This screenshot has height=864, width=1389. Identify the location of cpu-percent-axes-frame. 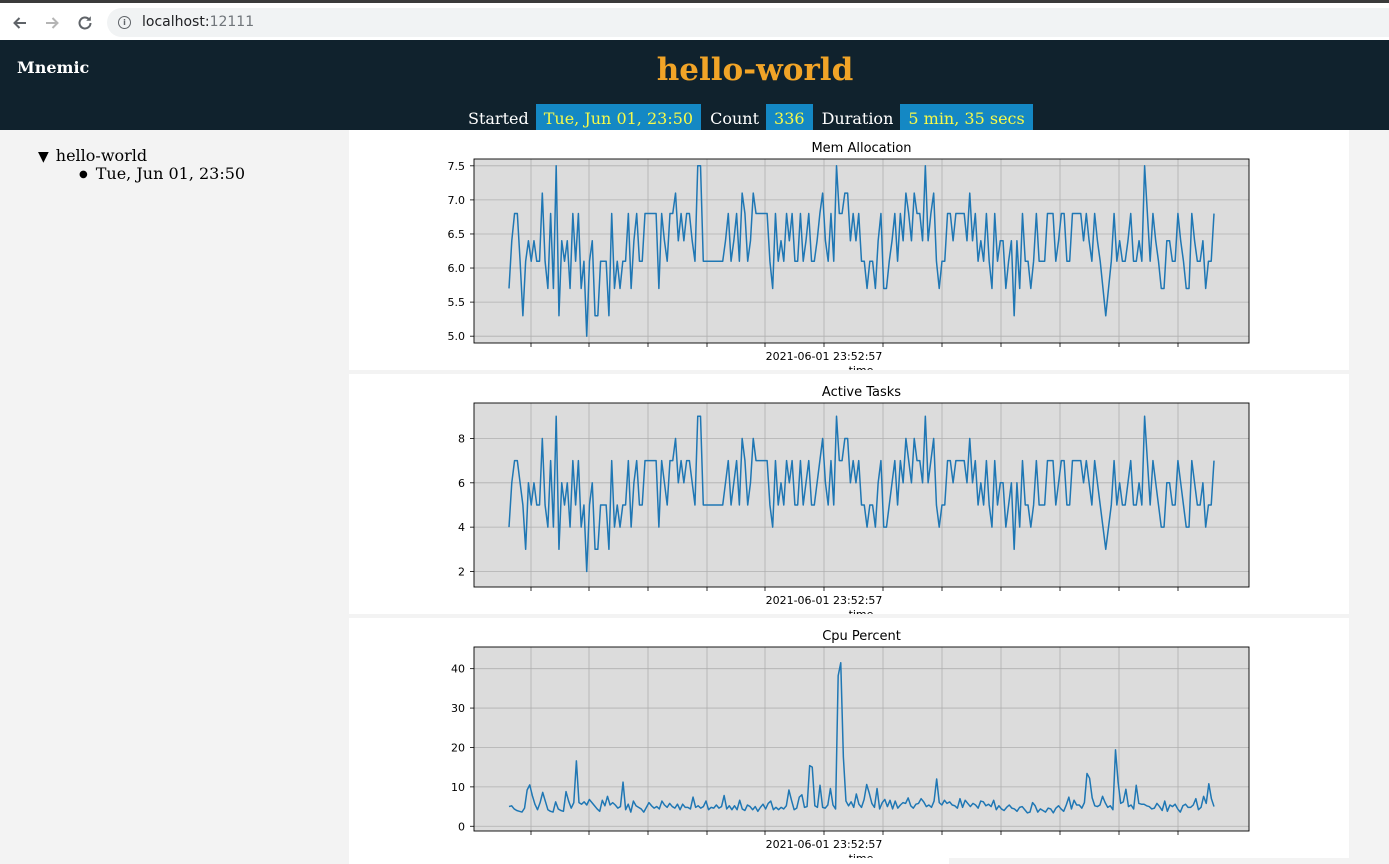
(861, 739).